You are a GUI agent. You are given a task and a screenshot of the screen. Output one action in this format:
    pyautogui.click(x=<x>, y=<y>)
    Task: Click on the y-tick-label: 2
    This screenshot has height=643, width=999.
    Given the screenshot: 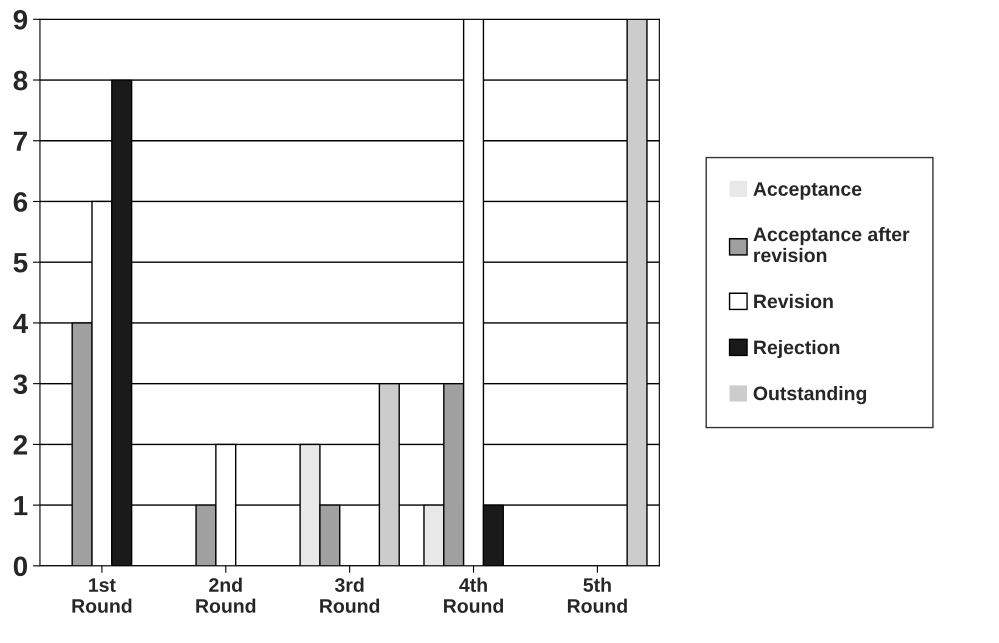 What is the action you would take?
    pyautogui.click(x=21, y=444)
    